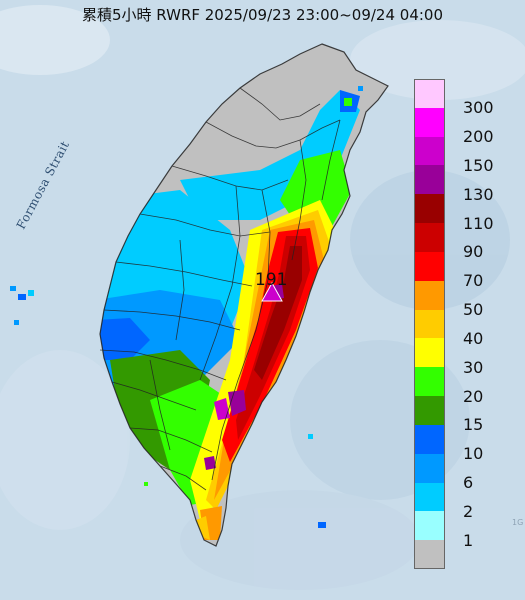 Image resolution: width=525 pixels, height=600 pixels. What do you see at coordinates (460, 98) in the screenshot?
I see `legend-row: 300` at bounding box center [460, 98].